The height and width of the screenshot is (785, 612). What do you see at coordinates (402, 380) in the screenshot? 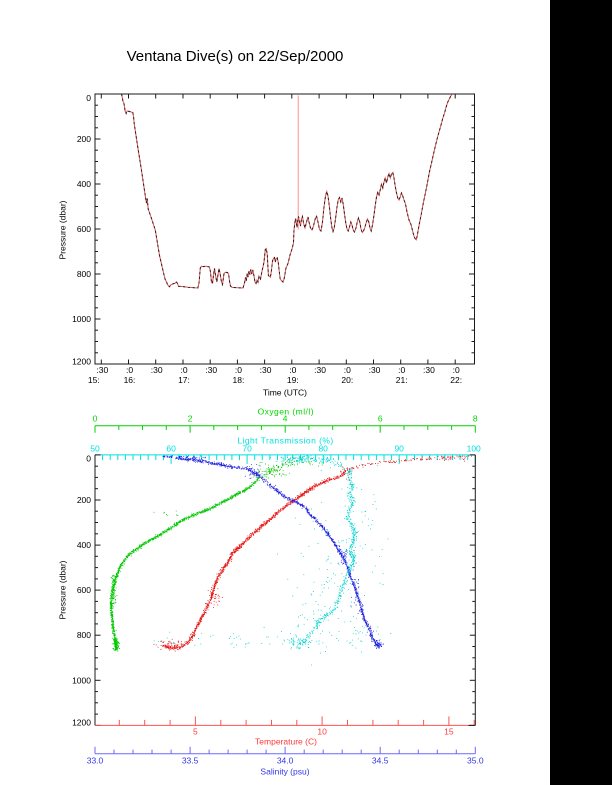
I see `svg-text: 21:` at bounding box center [402, 380].